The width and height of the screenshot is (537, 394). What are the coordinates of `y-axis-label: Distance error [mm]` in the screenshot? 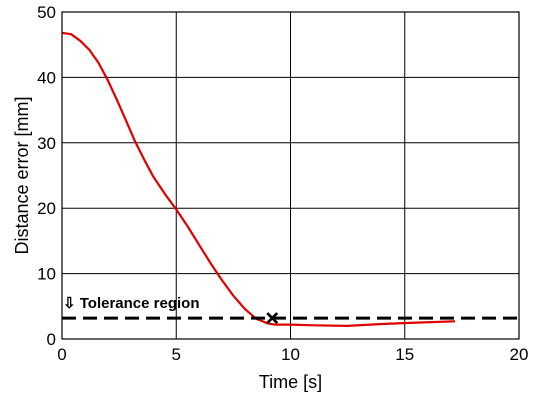 It's located at (22, 175).